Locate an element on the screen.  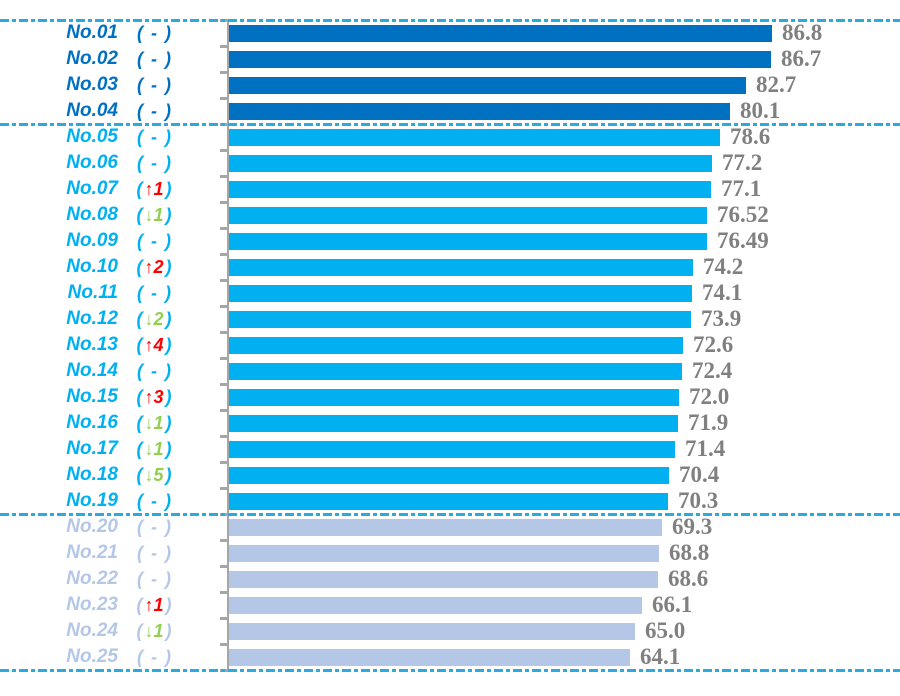
rank-label: No.24 is located at coordinates (92, 630).